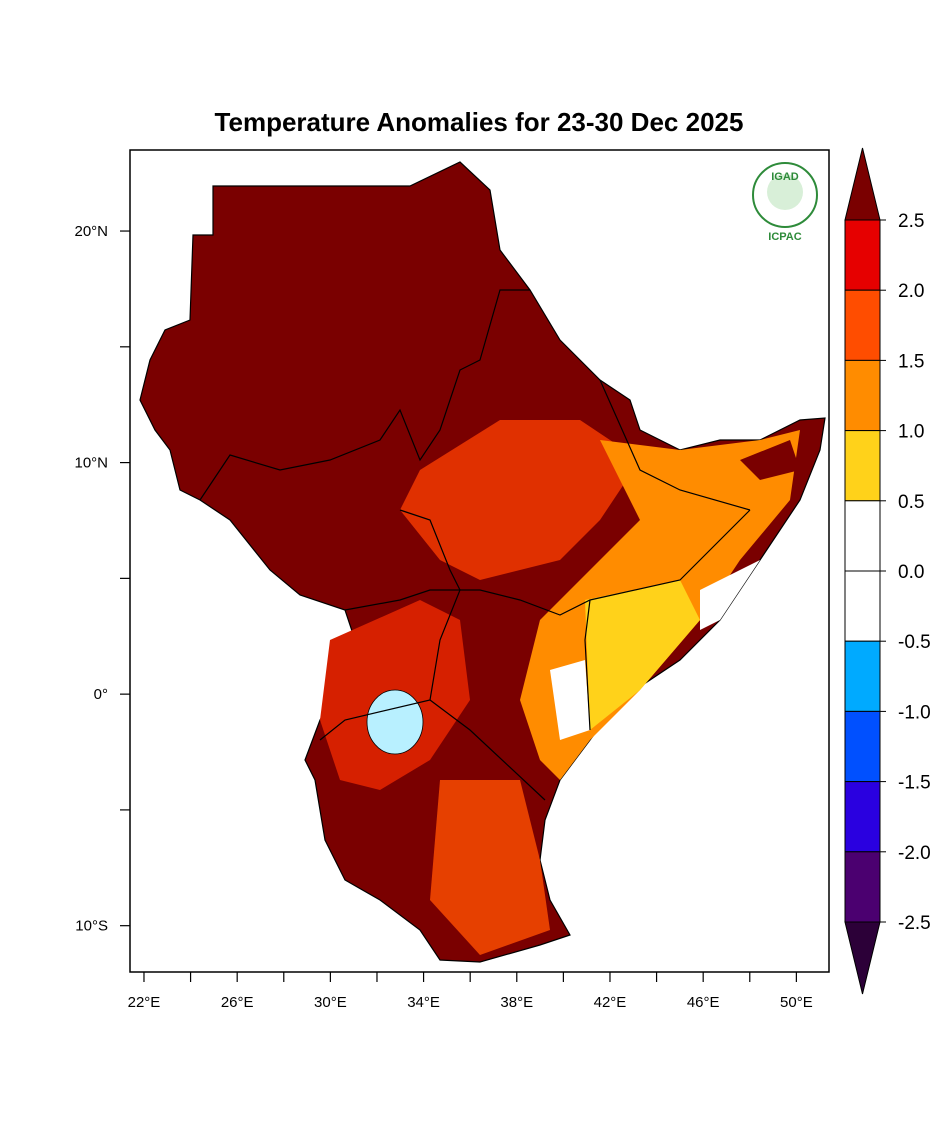 Image resolution: width=938 pixels, height=1130 pixels. I want to click on x-tick-label: 46°E, so click(703, 1002).